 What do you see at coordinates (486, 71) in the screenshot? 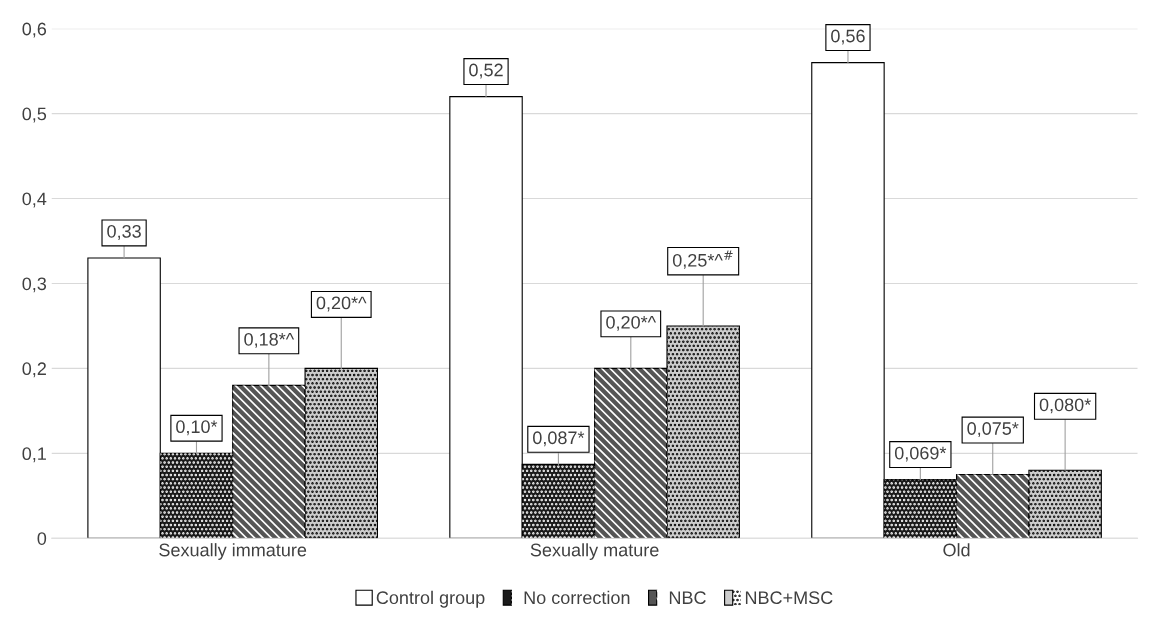
I see `data-label: 0,52` at bounding box center [486, 71].